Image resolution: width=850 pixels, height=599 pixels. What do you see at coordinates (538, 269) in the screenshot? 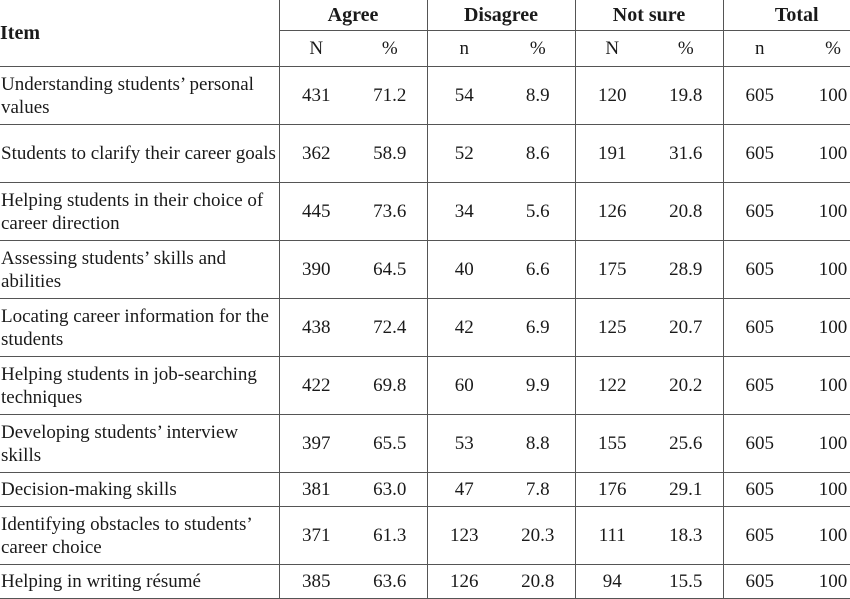
I see `table-cell: 6.6` at bounding box center [538, 269].